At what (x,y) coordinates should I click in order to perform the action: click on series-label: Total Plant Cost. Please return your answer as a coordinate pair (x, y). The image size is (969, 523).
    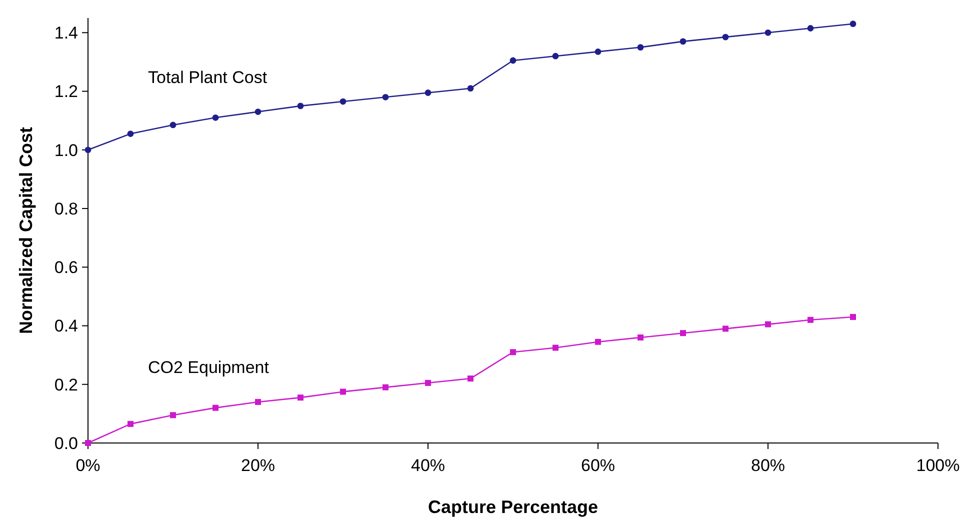
    Looking at the image, I should click on (208, 77).